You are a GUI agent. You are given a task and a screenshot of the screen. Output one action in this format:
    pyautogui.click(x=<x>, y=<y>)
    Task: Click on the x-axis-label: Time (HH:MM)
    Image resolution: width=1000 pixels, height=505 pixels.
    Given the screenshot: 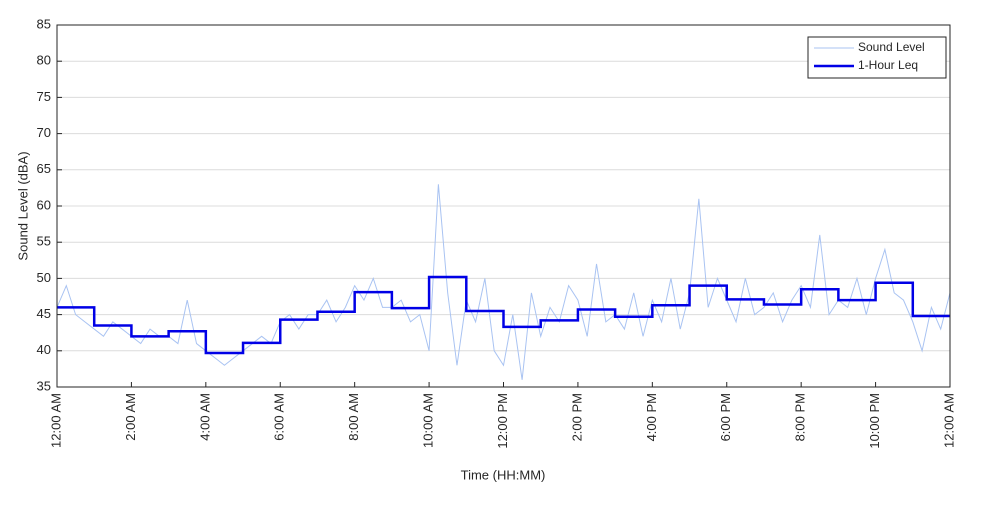 What is the action you would take?
    pyautogui.click(x=503, y=474)
    